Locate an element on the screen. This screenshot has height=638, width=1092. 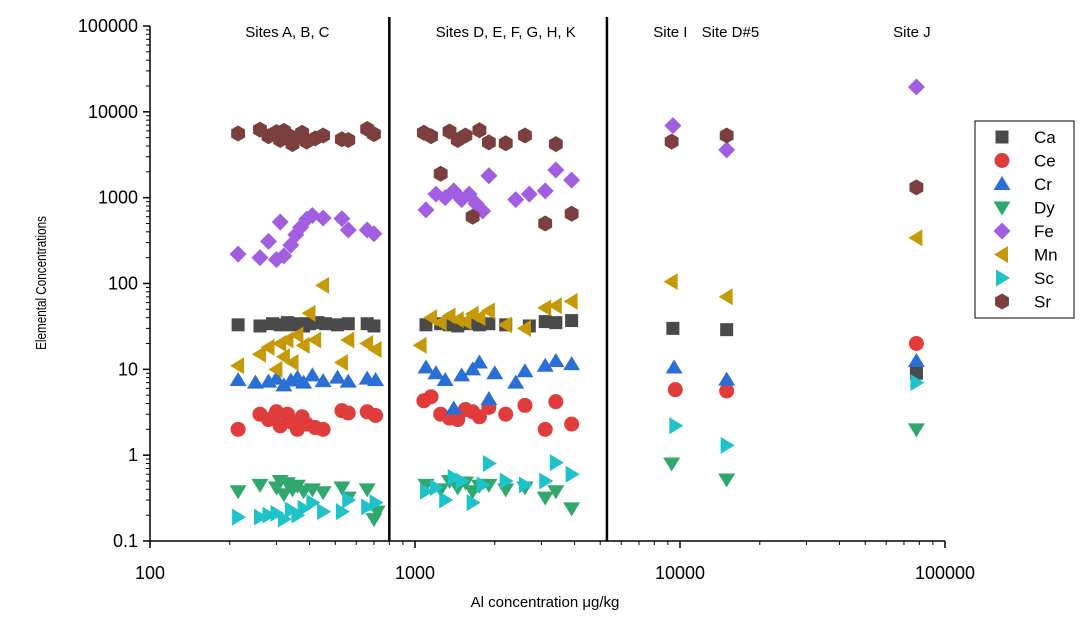
x-tick-label: 10000 is located at coordinates (680, 573).